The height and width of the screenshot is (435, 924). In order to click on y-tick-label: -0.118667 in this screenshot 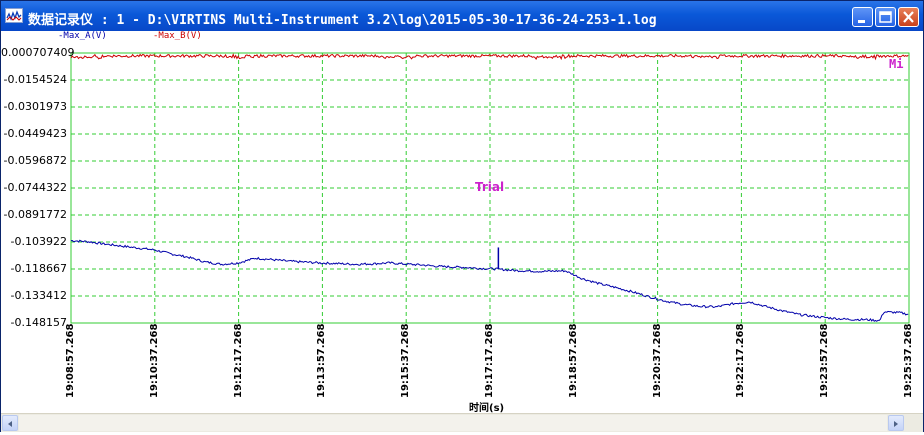, I will do `click(38, 268)`.